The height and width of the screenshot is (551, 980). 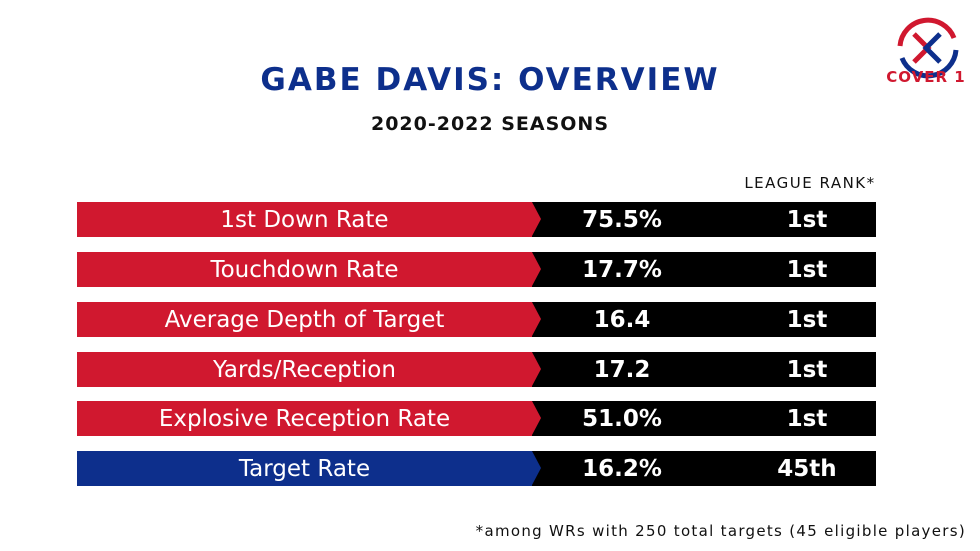 I want to click on stat-rank: 45th, so click(x=807, y=468).